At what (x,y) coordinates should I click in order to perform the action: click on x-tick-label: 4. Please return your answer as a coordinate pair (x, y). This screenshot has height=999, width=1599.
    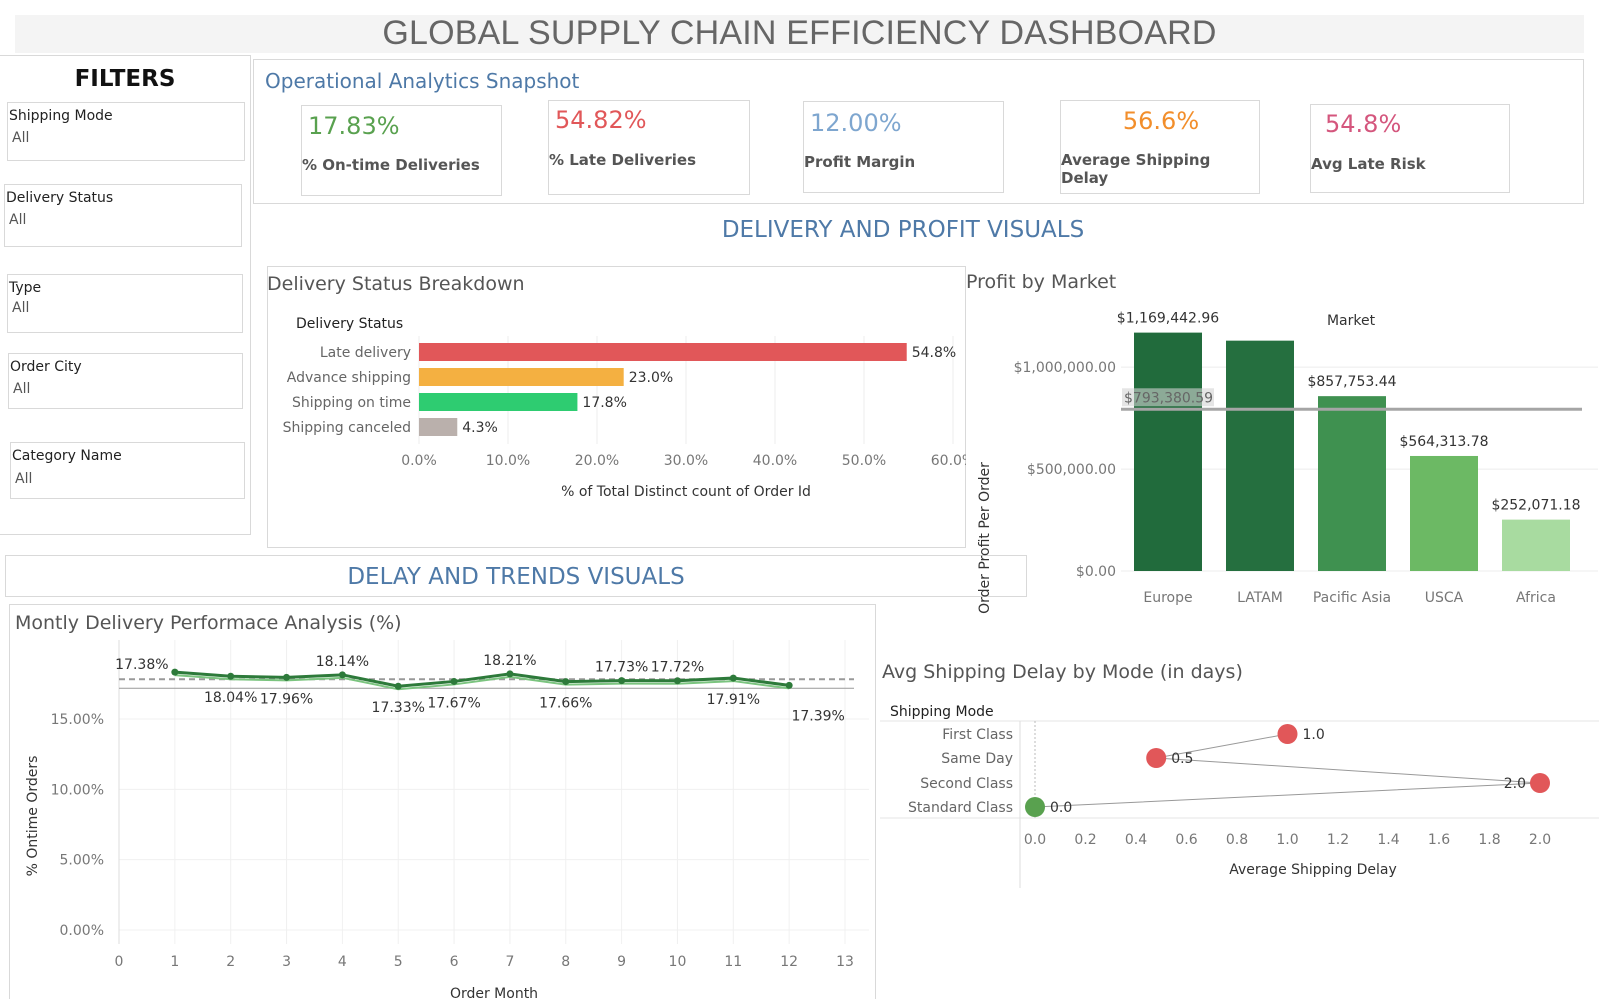
    Looking at the image, I should click on (342, 962).